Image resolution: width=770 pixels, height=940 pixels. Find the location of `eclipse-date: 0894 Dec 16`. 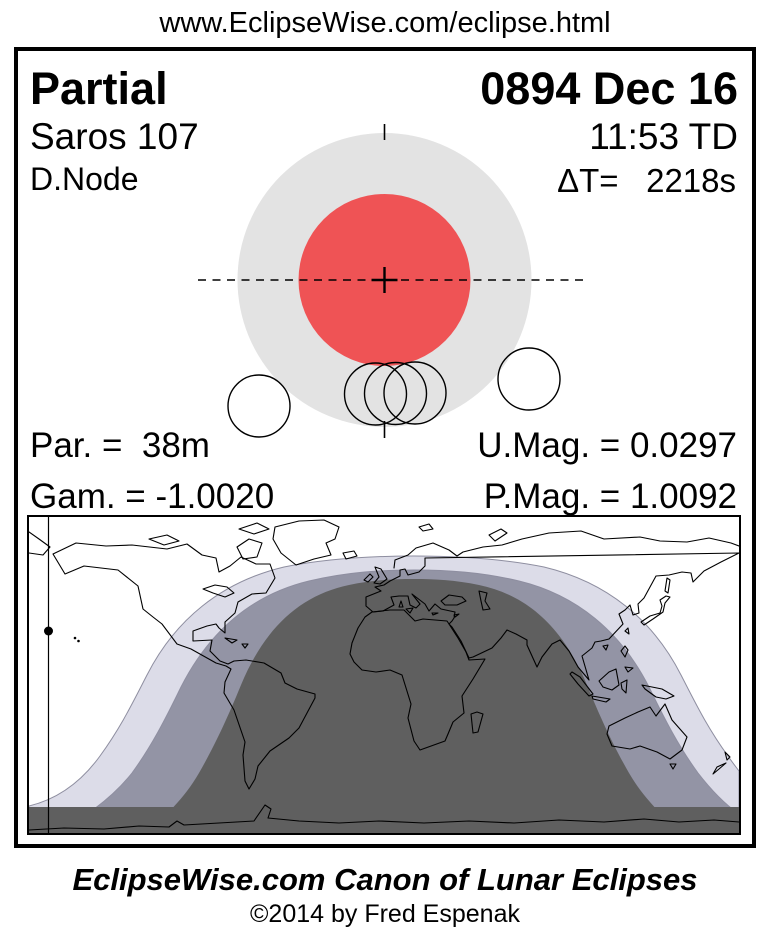

eclipse-date: 0894 Dec 16 is located at coordinates (609, 88).